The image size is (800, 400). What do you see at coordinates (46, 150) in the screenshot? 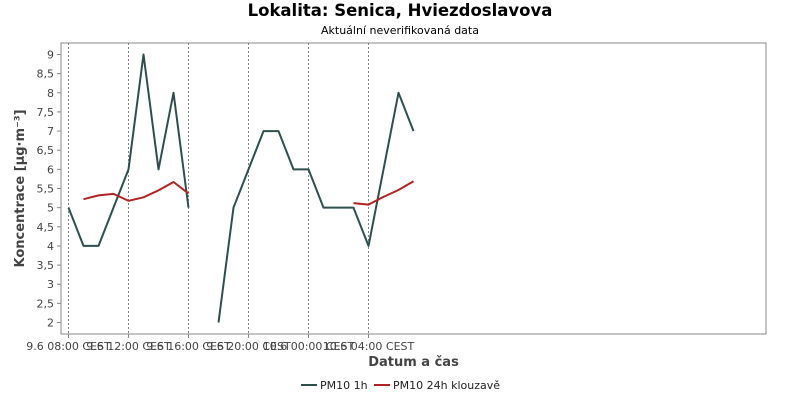
I see `y-tick-label: 6,5` at bounding box center [46, 150].